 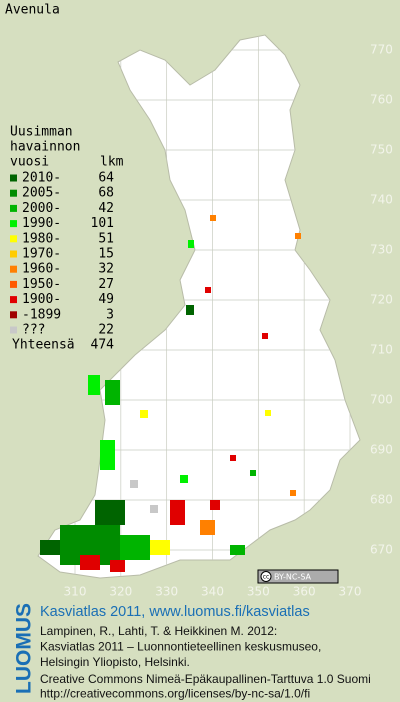 What do you see at coordinates (381, 450) in the screenshot?
I see `y-tick-label: 690` at bounding box center [381, 450].